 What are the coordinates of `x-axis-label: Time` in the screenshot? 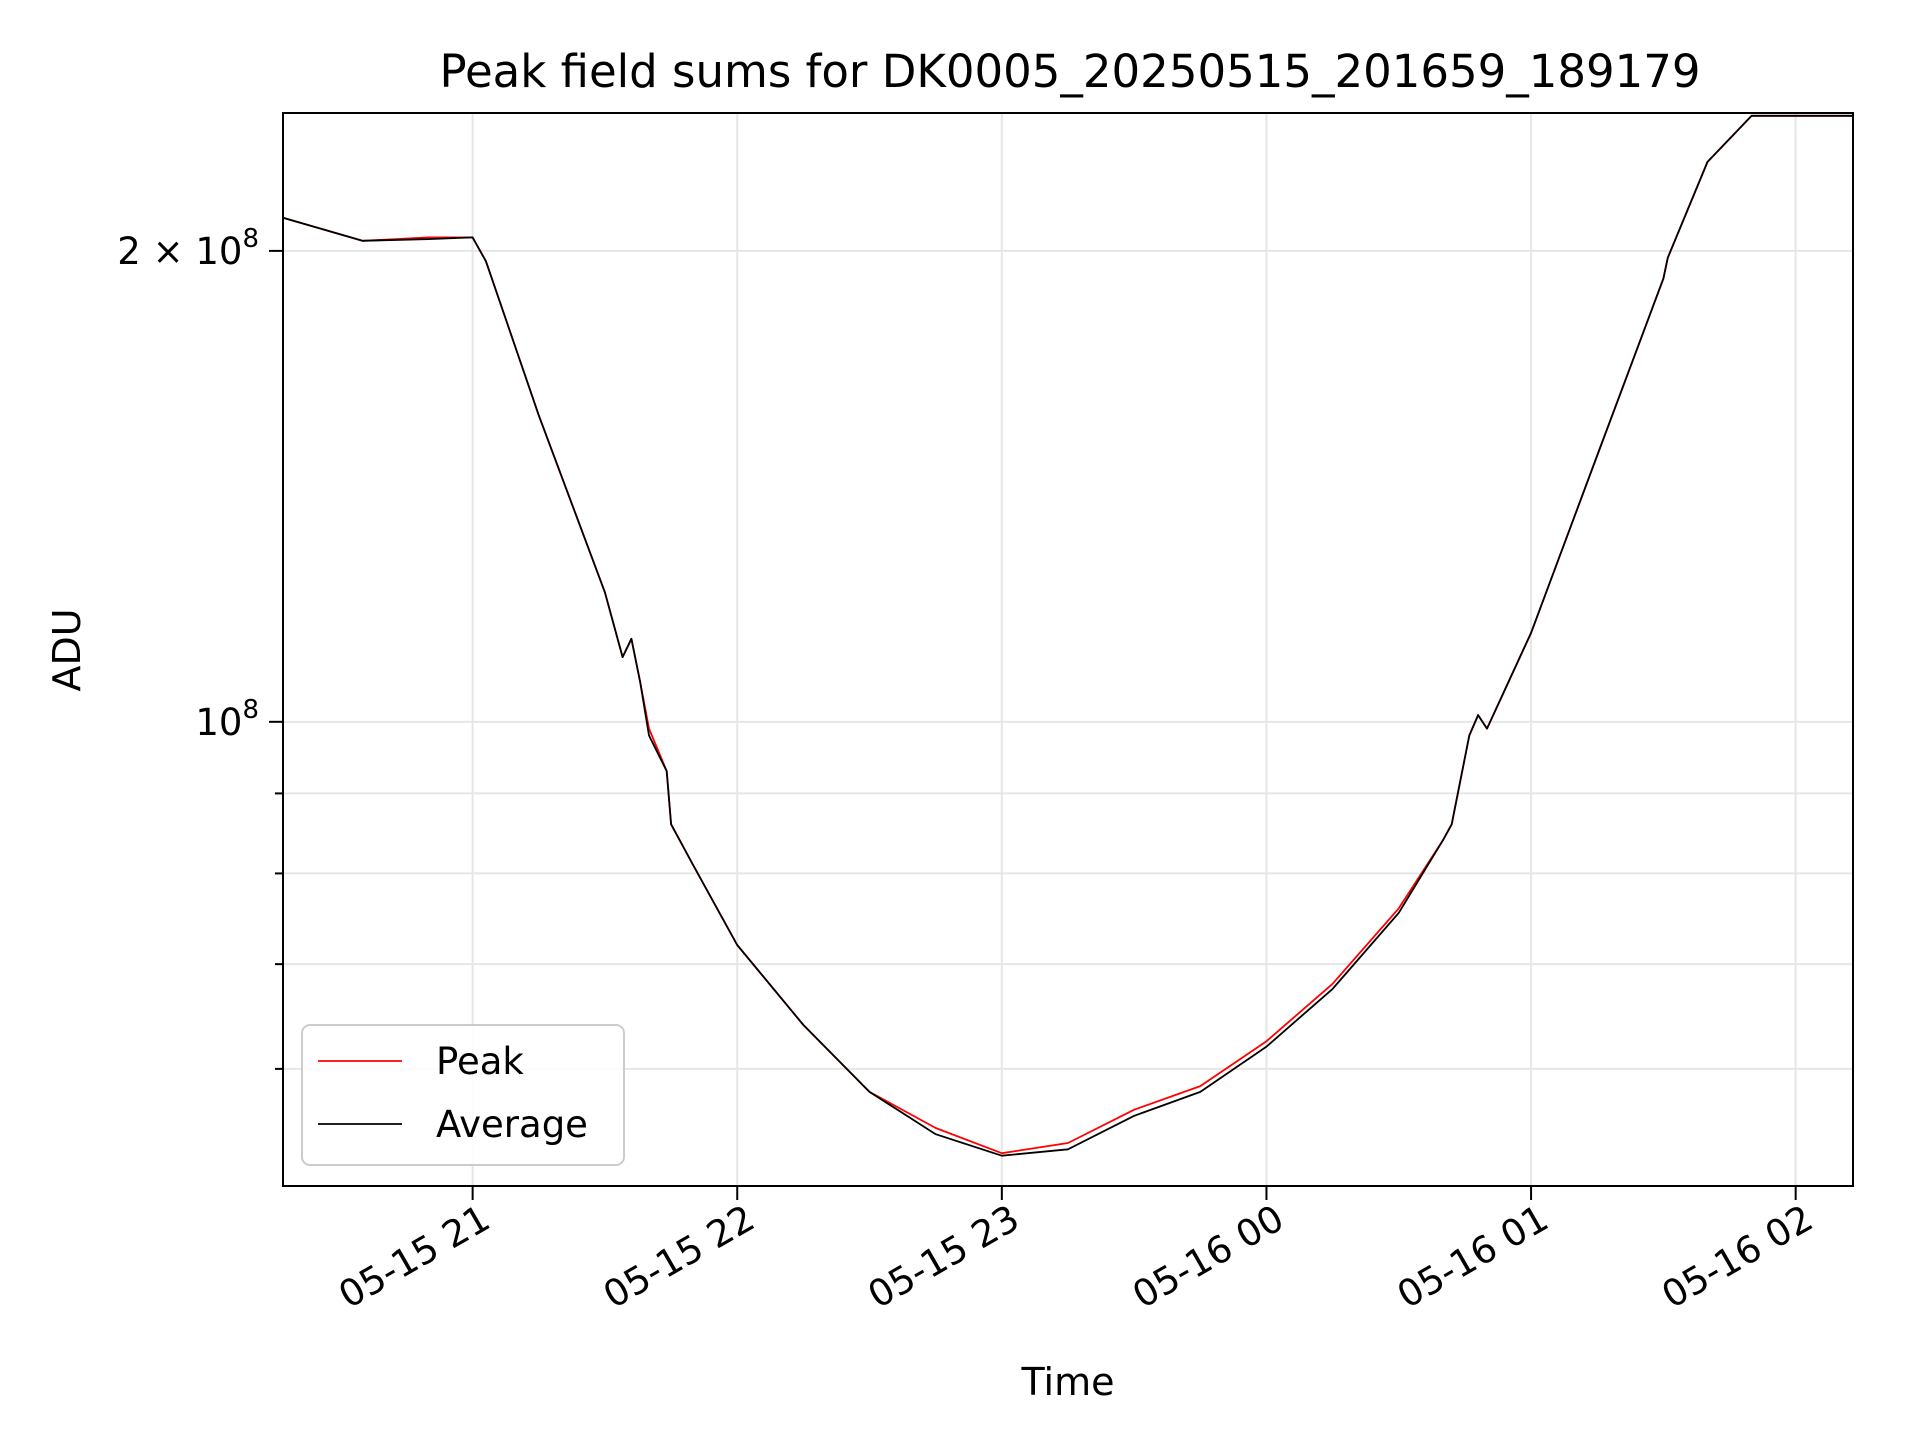 It's located at (1068, 1382).